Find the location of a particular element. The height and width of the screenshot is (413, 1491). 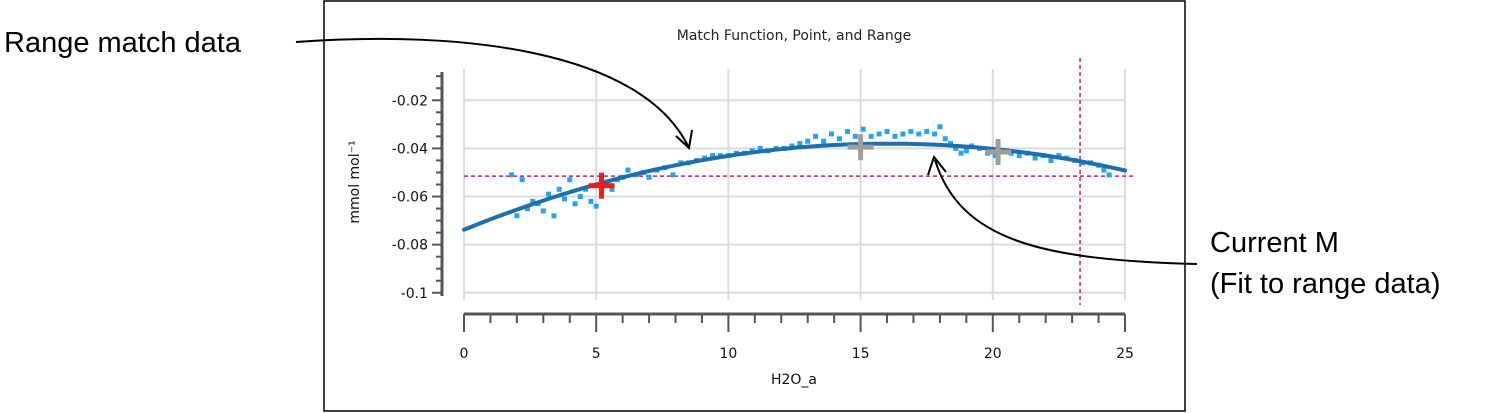

callout-fit-to-range: (Fit to range data) is located at coordinates (1325, 284).